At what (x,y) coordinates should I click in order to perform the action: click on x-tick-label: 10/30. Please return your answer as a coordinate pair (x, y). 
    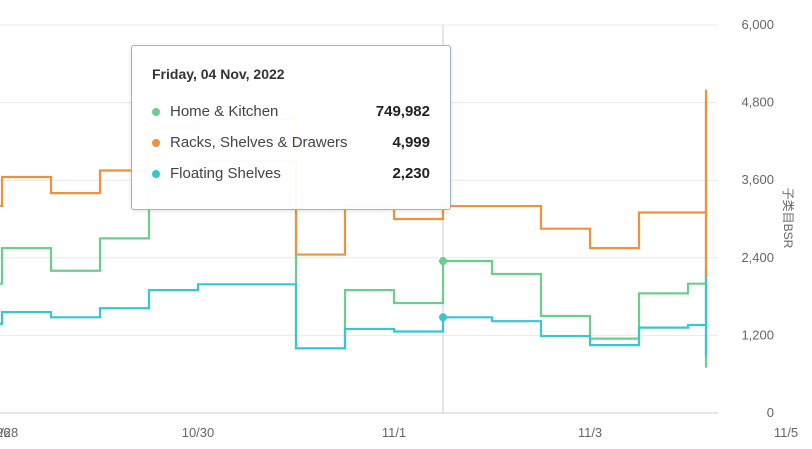
    Looking at the image, I should click on (198, 432).